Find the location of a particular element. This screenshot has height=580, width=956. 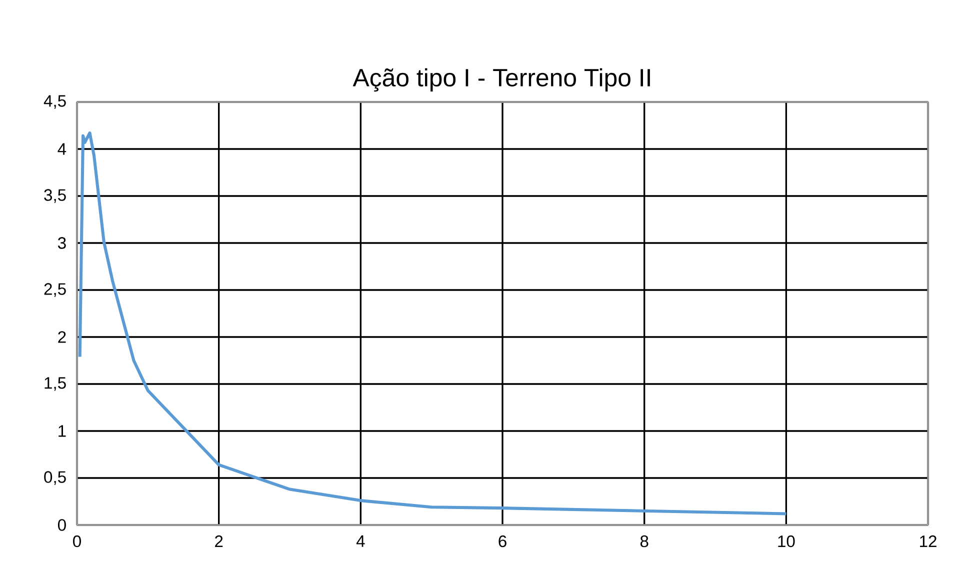

x-tick-label: 2 is located at coordinates (219, 541).